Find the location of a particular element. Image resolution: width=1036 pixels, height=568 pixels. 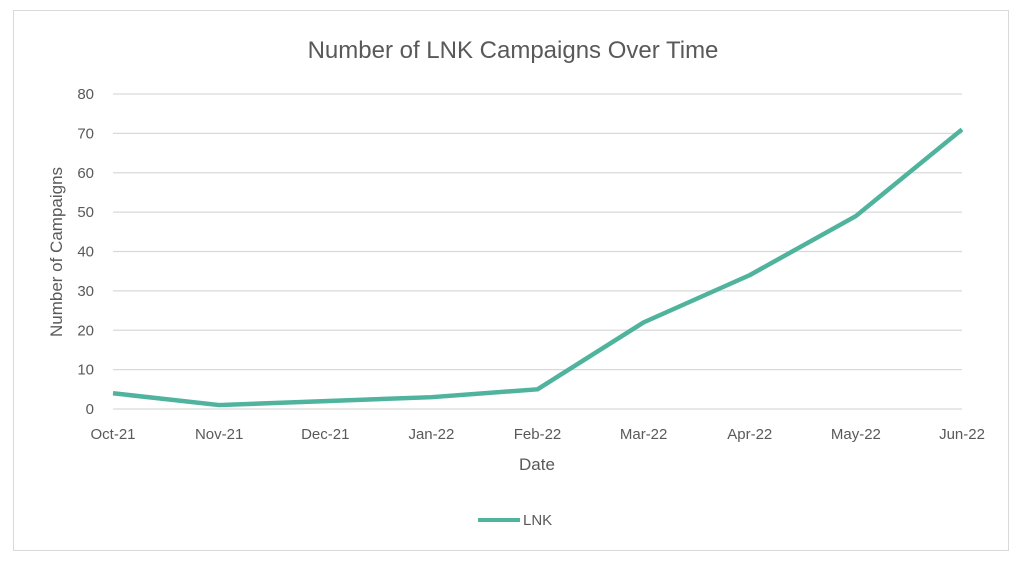

y-tick-label: 20 is located at coordinates (85, 330).